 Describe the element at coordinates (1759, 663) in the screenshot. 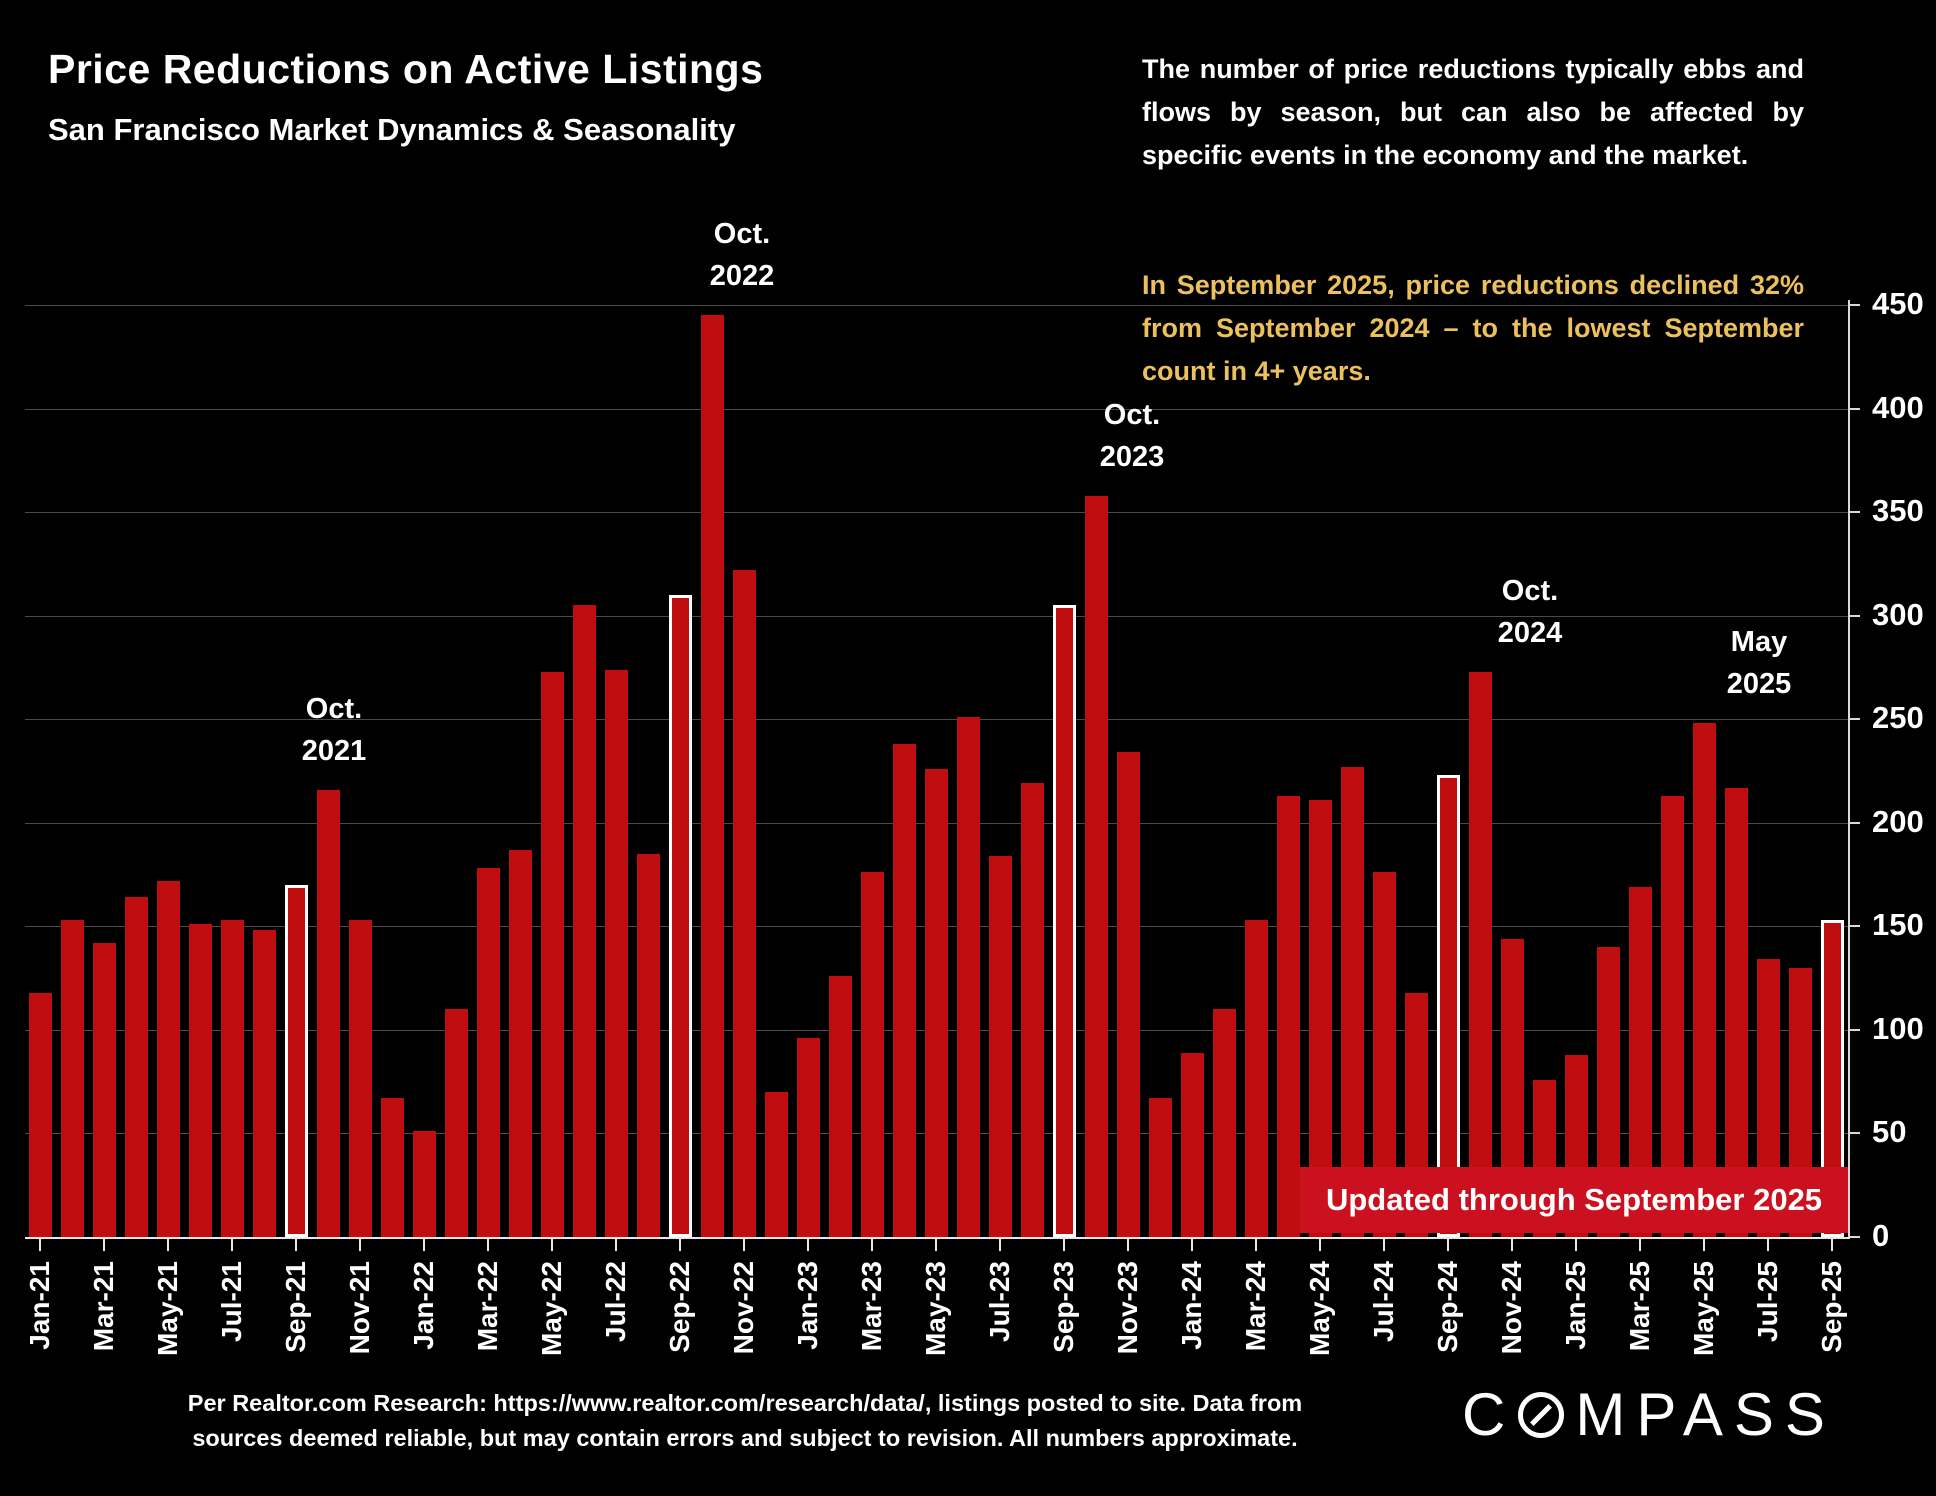

I see `annotation-may-2025: May 2025` at that location.